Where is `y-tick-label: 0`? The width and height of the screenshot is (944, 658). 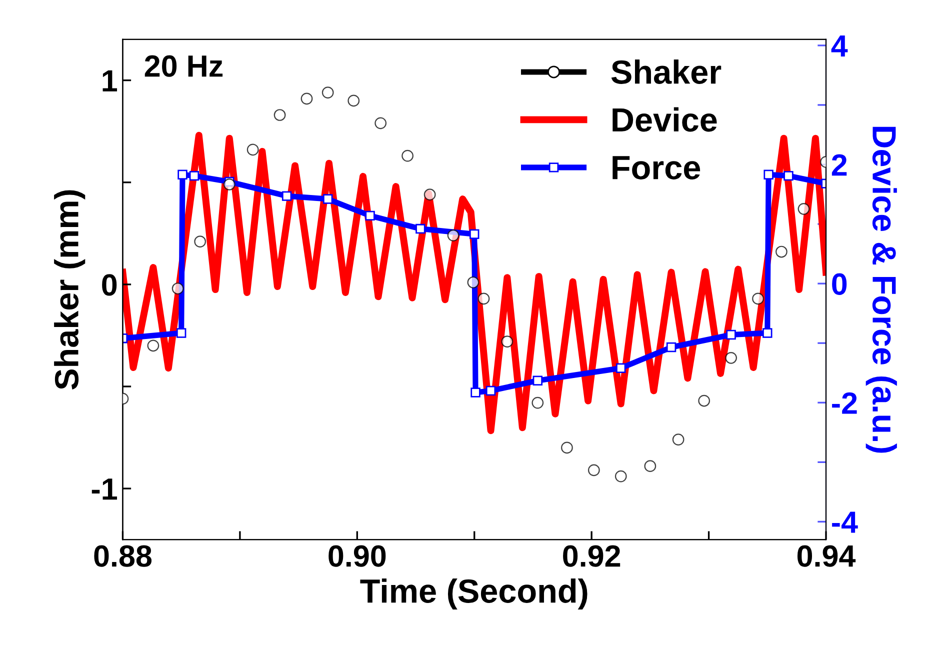 y-tick-label: 0 is located at coordinates (109, 285).